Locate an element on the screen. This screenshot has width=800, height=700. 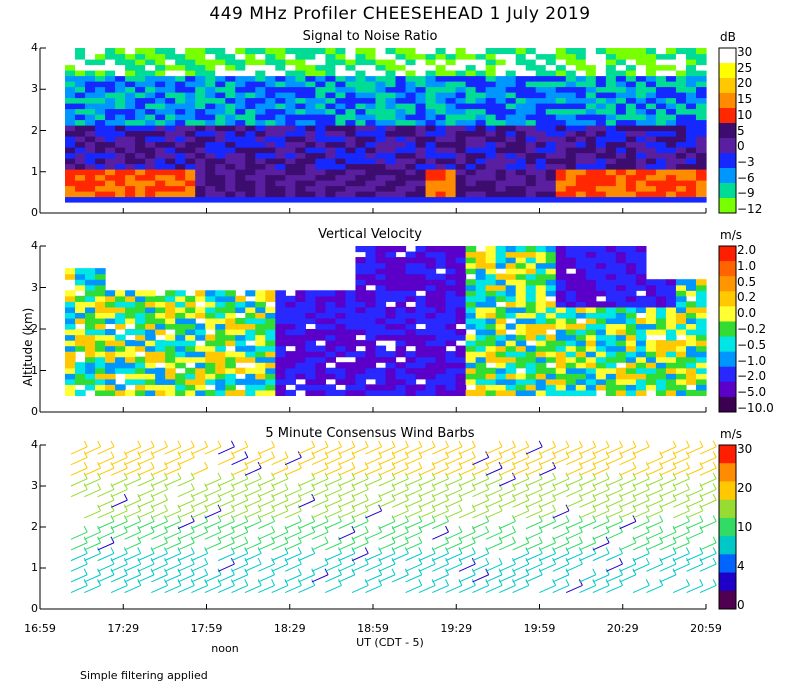
x-tick-label: 17:59 is located at coordinates (206, 628).